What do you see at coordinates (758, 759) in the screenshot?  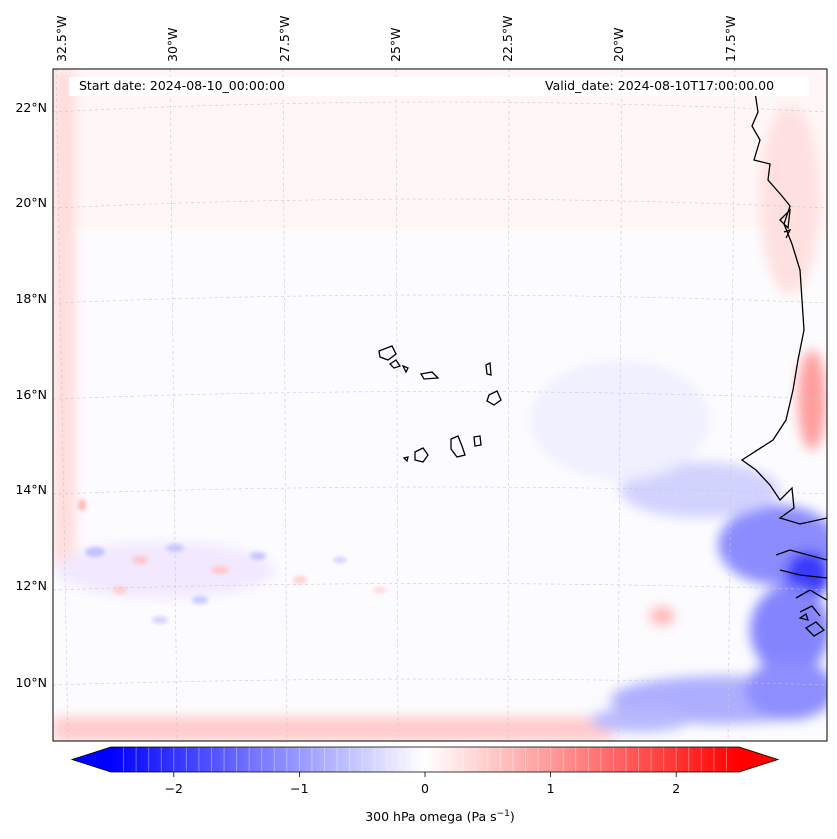 I see `colorbar-max-extend` at bounding box center [758, 759].